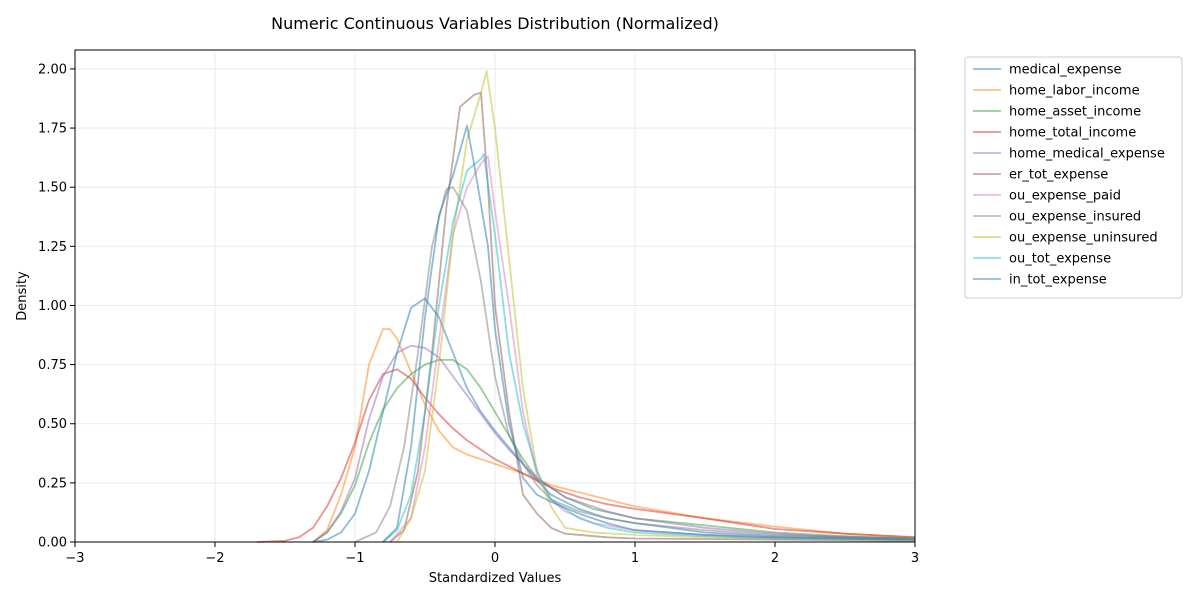  What do you see at coordinates (52, 365) in the screenshot?
I see `y-tick-label: 0.75` at bounding box center [52, 365].